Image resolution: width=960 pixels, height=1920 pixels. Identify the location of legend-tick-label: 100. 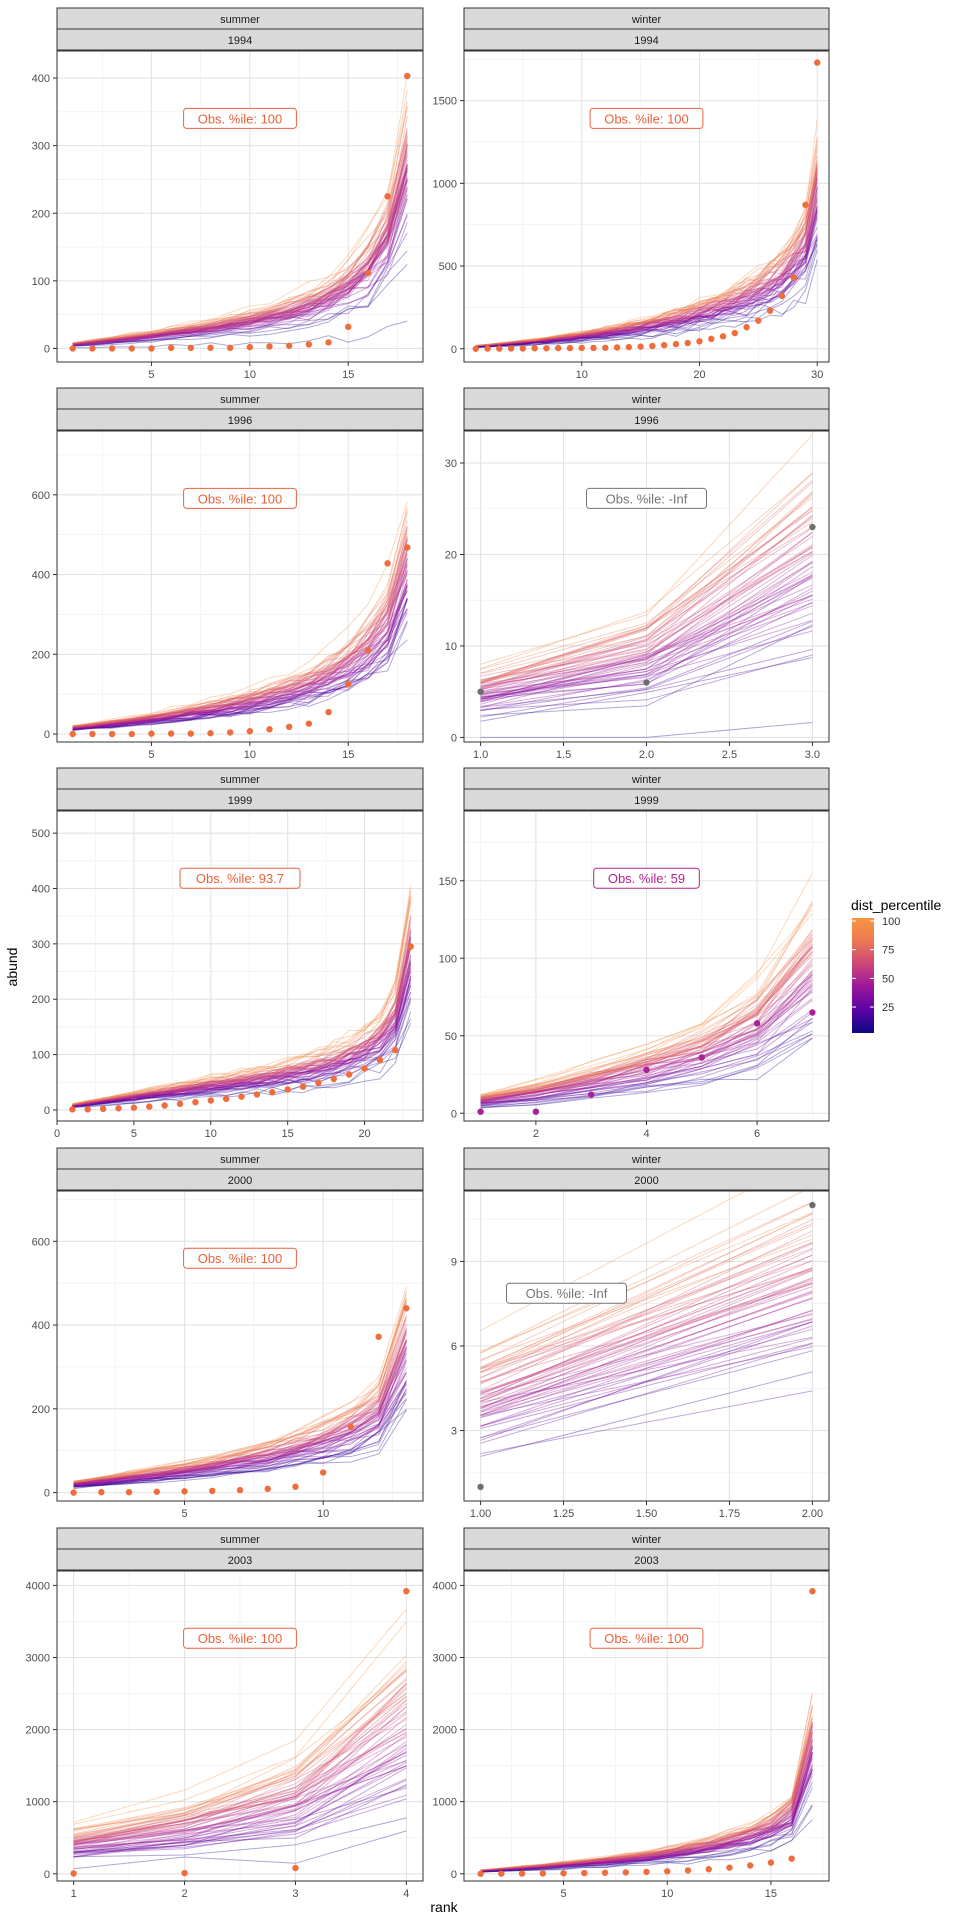
(891, 922).